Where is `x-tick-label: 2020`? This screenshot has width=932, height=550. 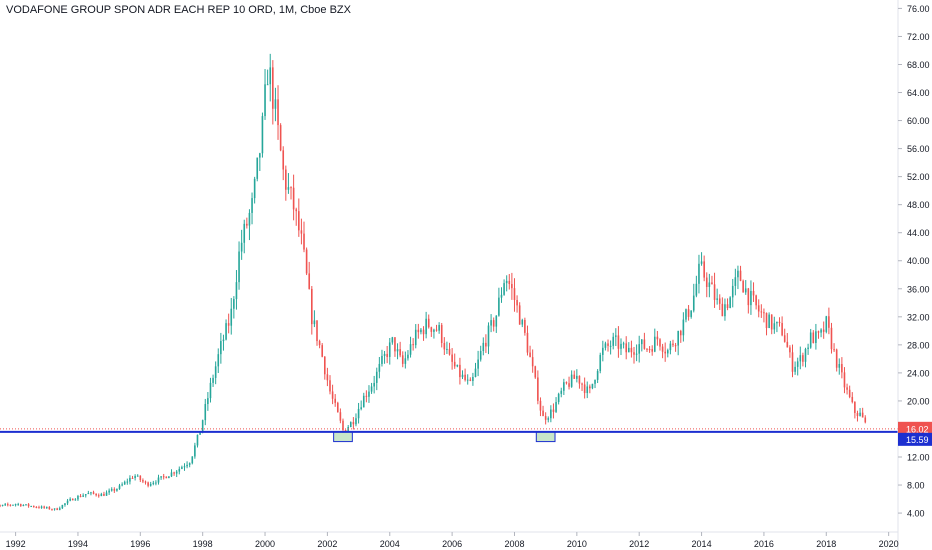
x-tick-label: 2020 is located at coordinates (889, 544).